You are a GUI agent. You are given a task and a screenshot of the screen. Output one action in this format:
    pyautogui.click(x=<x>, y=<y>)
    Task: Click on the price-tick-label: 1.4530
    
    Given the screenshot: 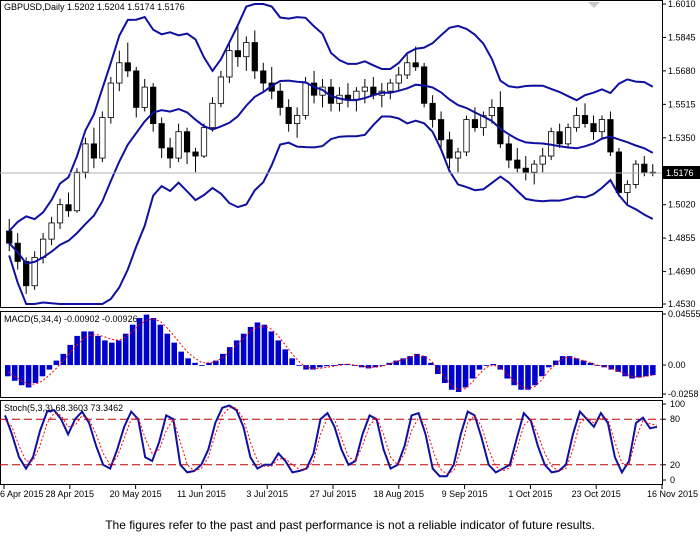 What is the action you would take?
    pyautogui.click(x=682, y=304)
    